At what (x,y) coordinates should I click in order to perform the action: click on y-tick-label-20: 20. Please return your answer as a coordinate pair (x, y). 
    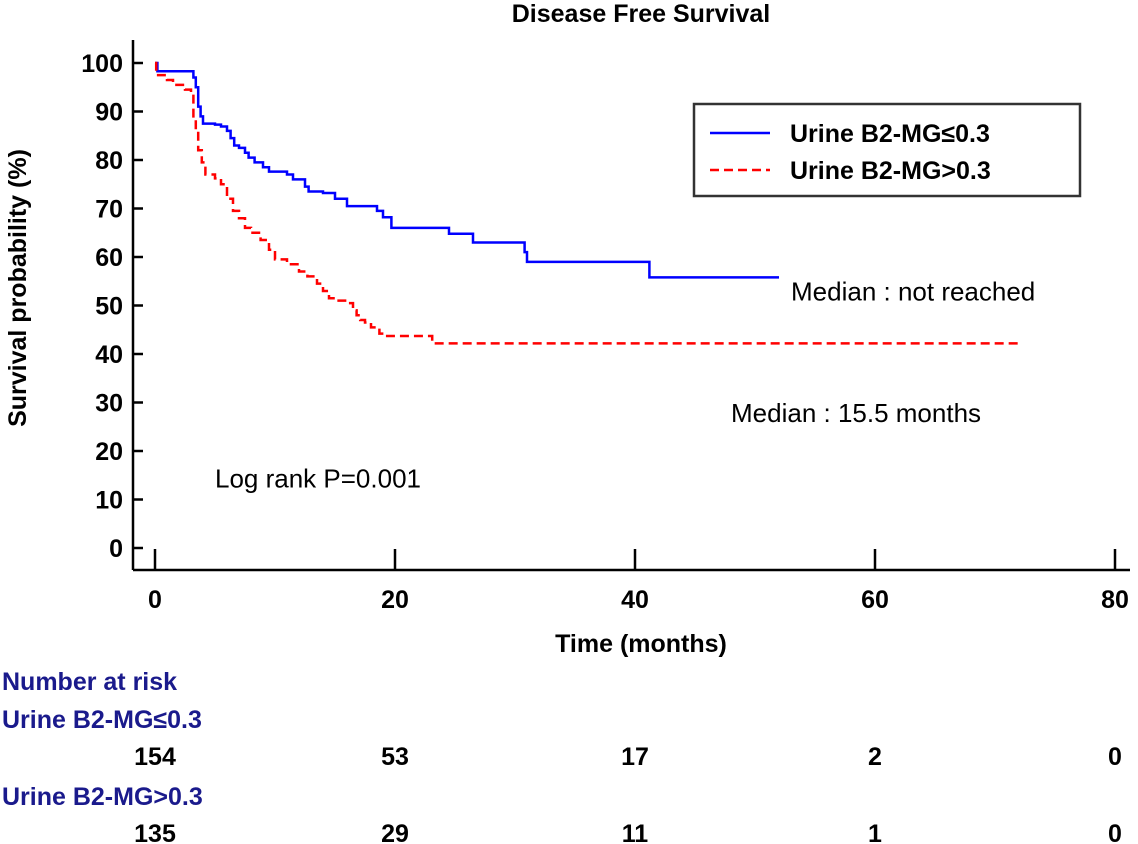
    Looking at the image, I should click on (109, 452).